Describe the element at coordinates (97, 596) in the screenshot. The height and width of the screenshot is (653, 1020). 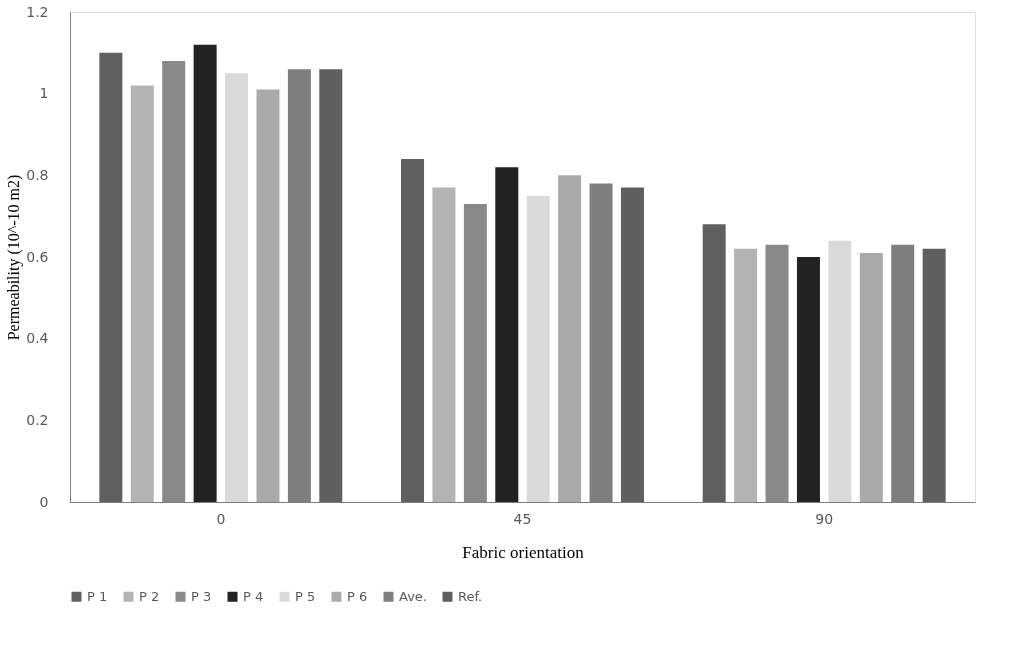
I see `legend-label: P 1` at that location.